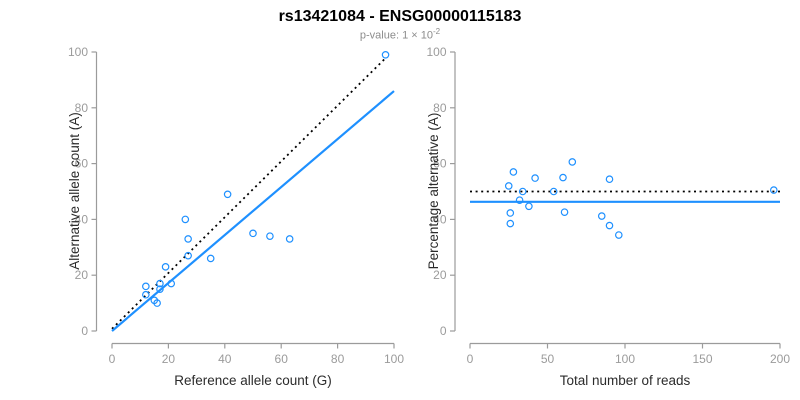  What do you see at coordinates (282, 359) in the screenshot?
I see `x-tick-label: 60` at bounding box center [282, 359].